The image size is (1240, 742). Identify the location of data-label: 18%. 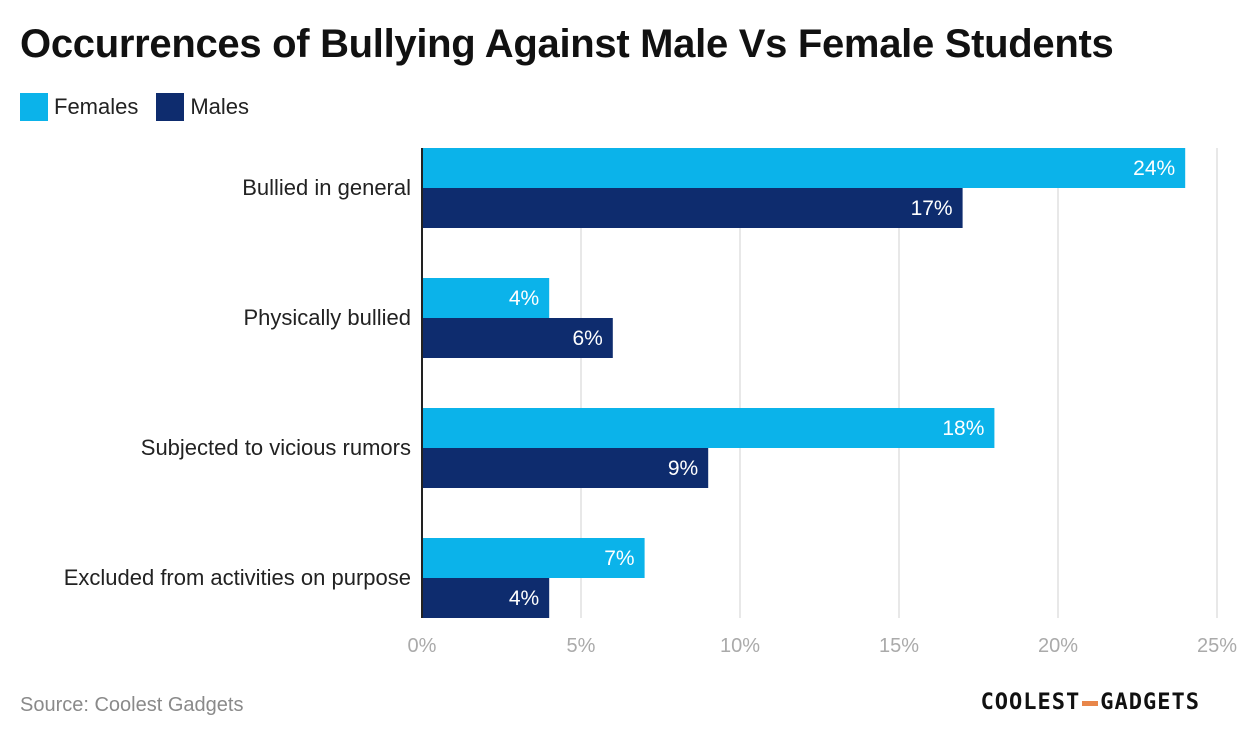
(963, 428).